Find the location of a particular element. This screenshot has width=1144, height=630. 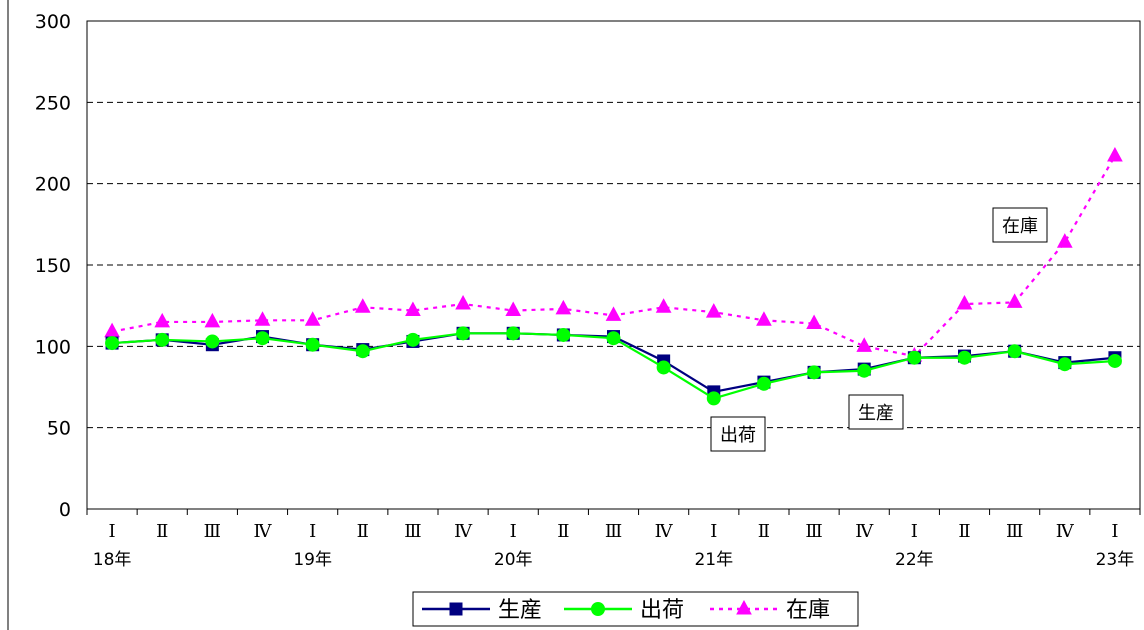

y-tick-label: 50 is located at coordinates (59, 429).